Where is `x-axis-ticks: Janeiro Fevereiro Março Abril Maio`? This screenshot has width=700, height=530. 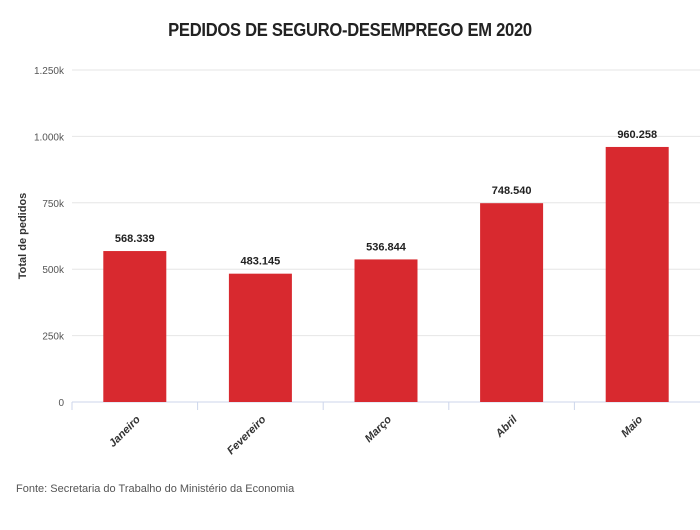 x-axis-ticks: Janeiro Fevereiro Março Abril Maio is located at coordinates (358, 429).